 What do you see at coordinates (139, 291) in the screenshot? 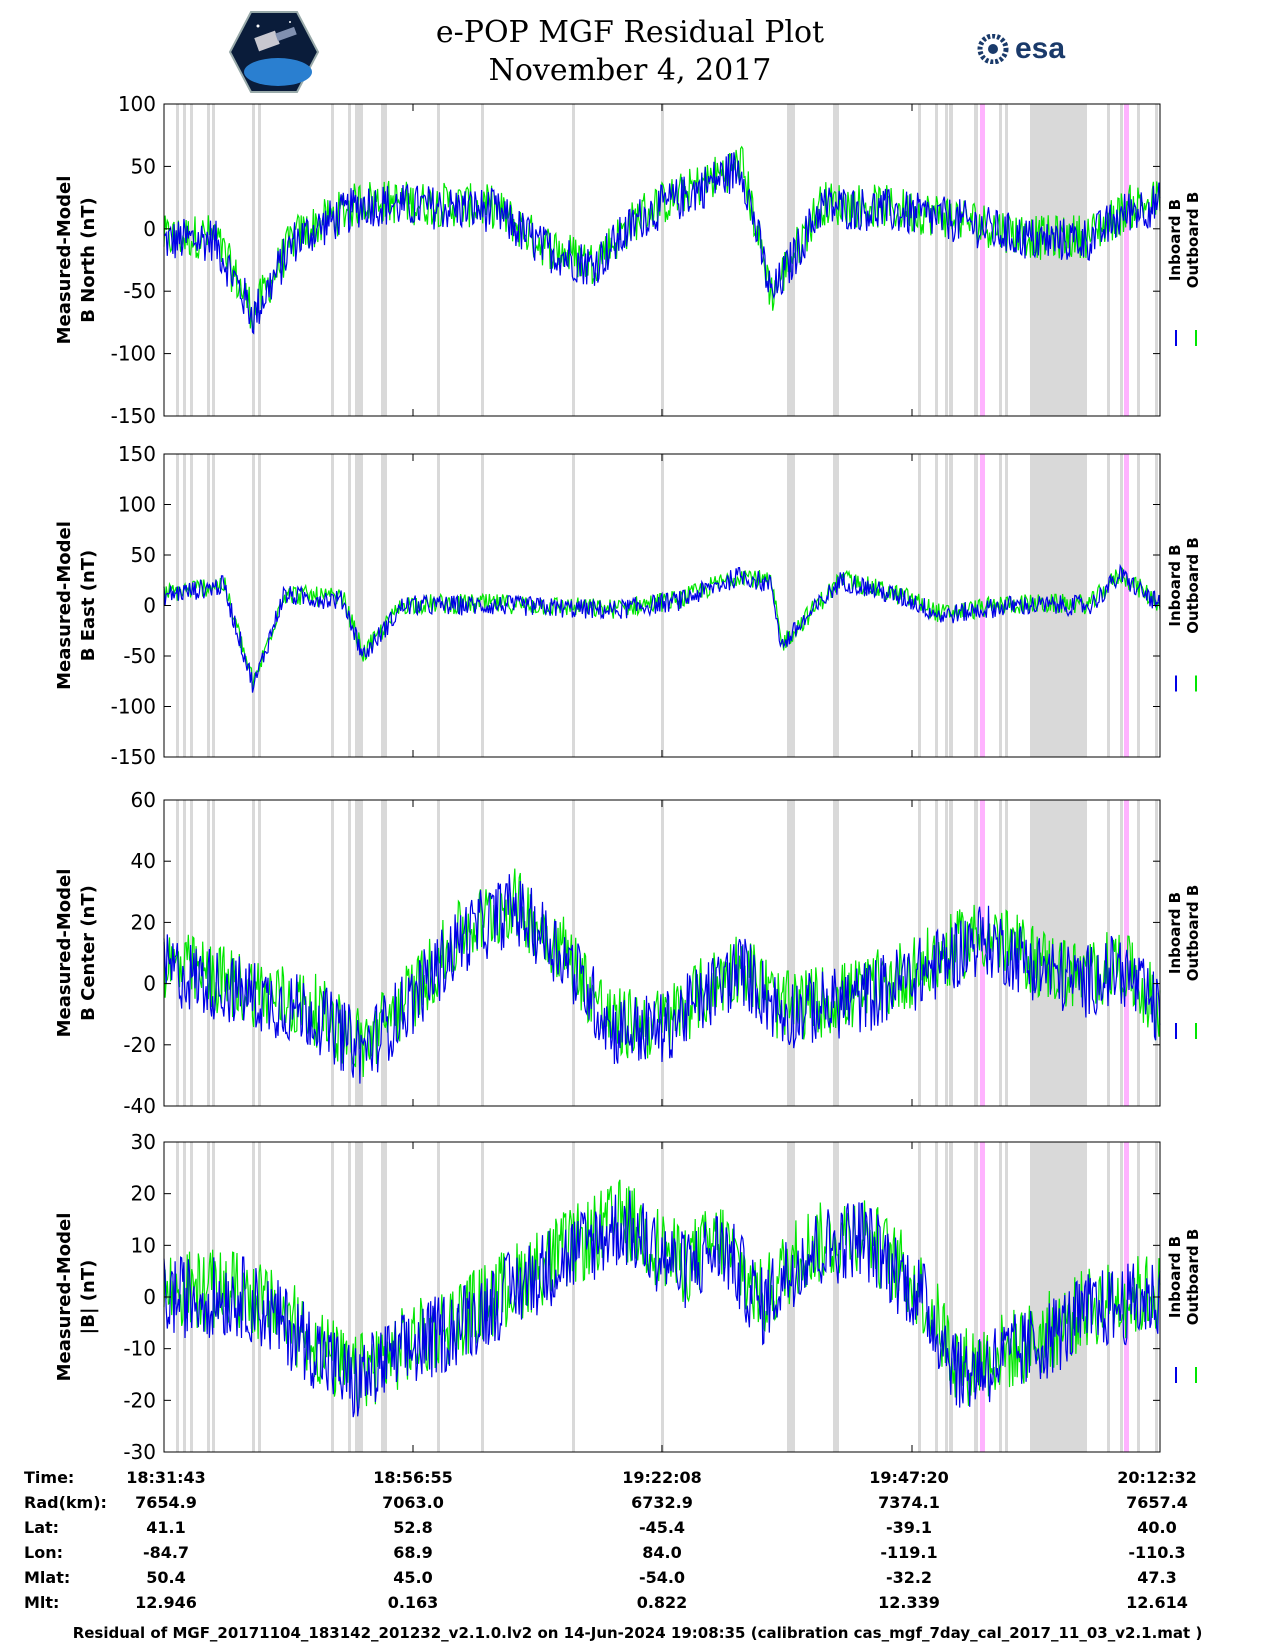
I see `y-tick-label: -50` at bounding box center [139, 291].